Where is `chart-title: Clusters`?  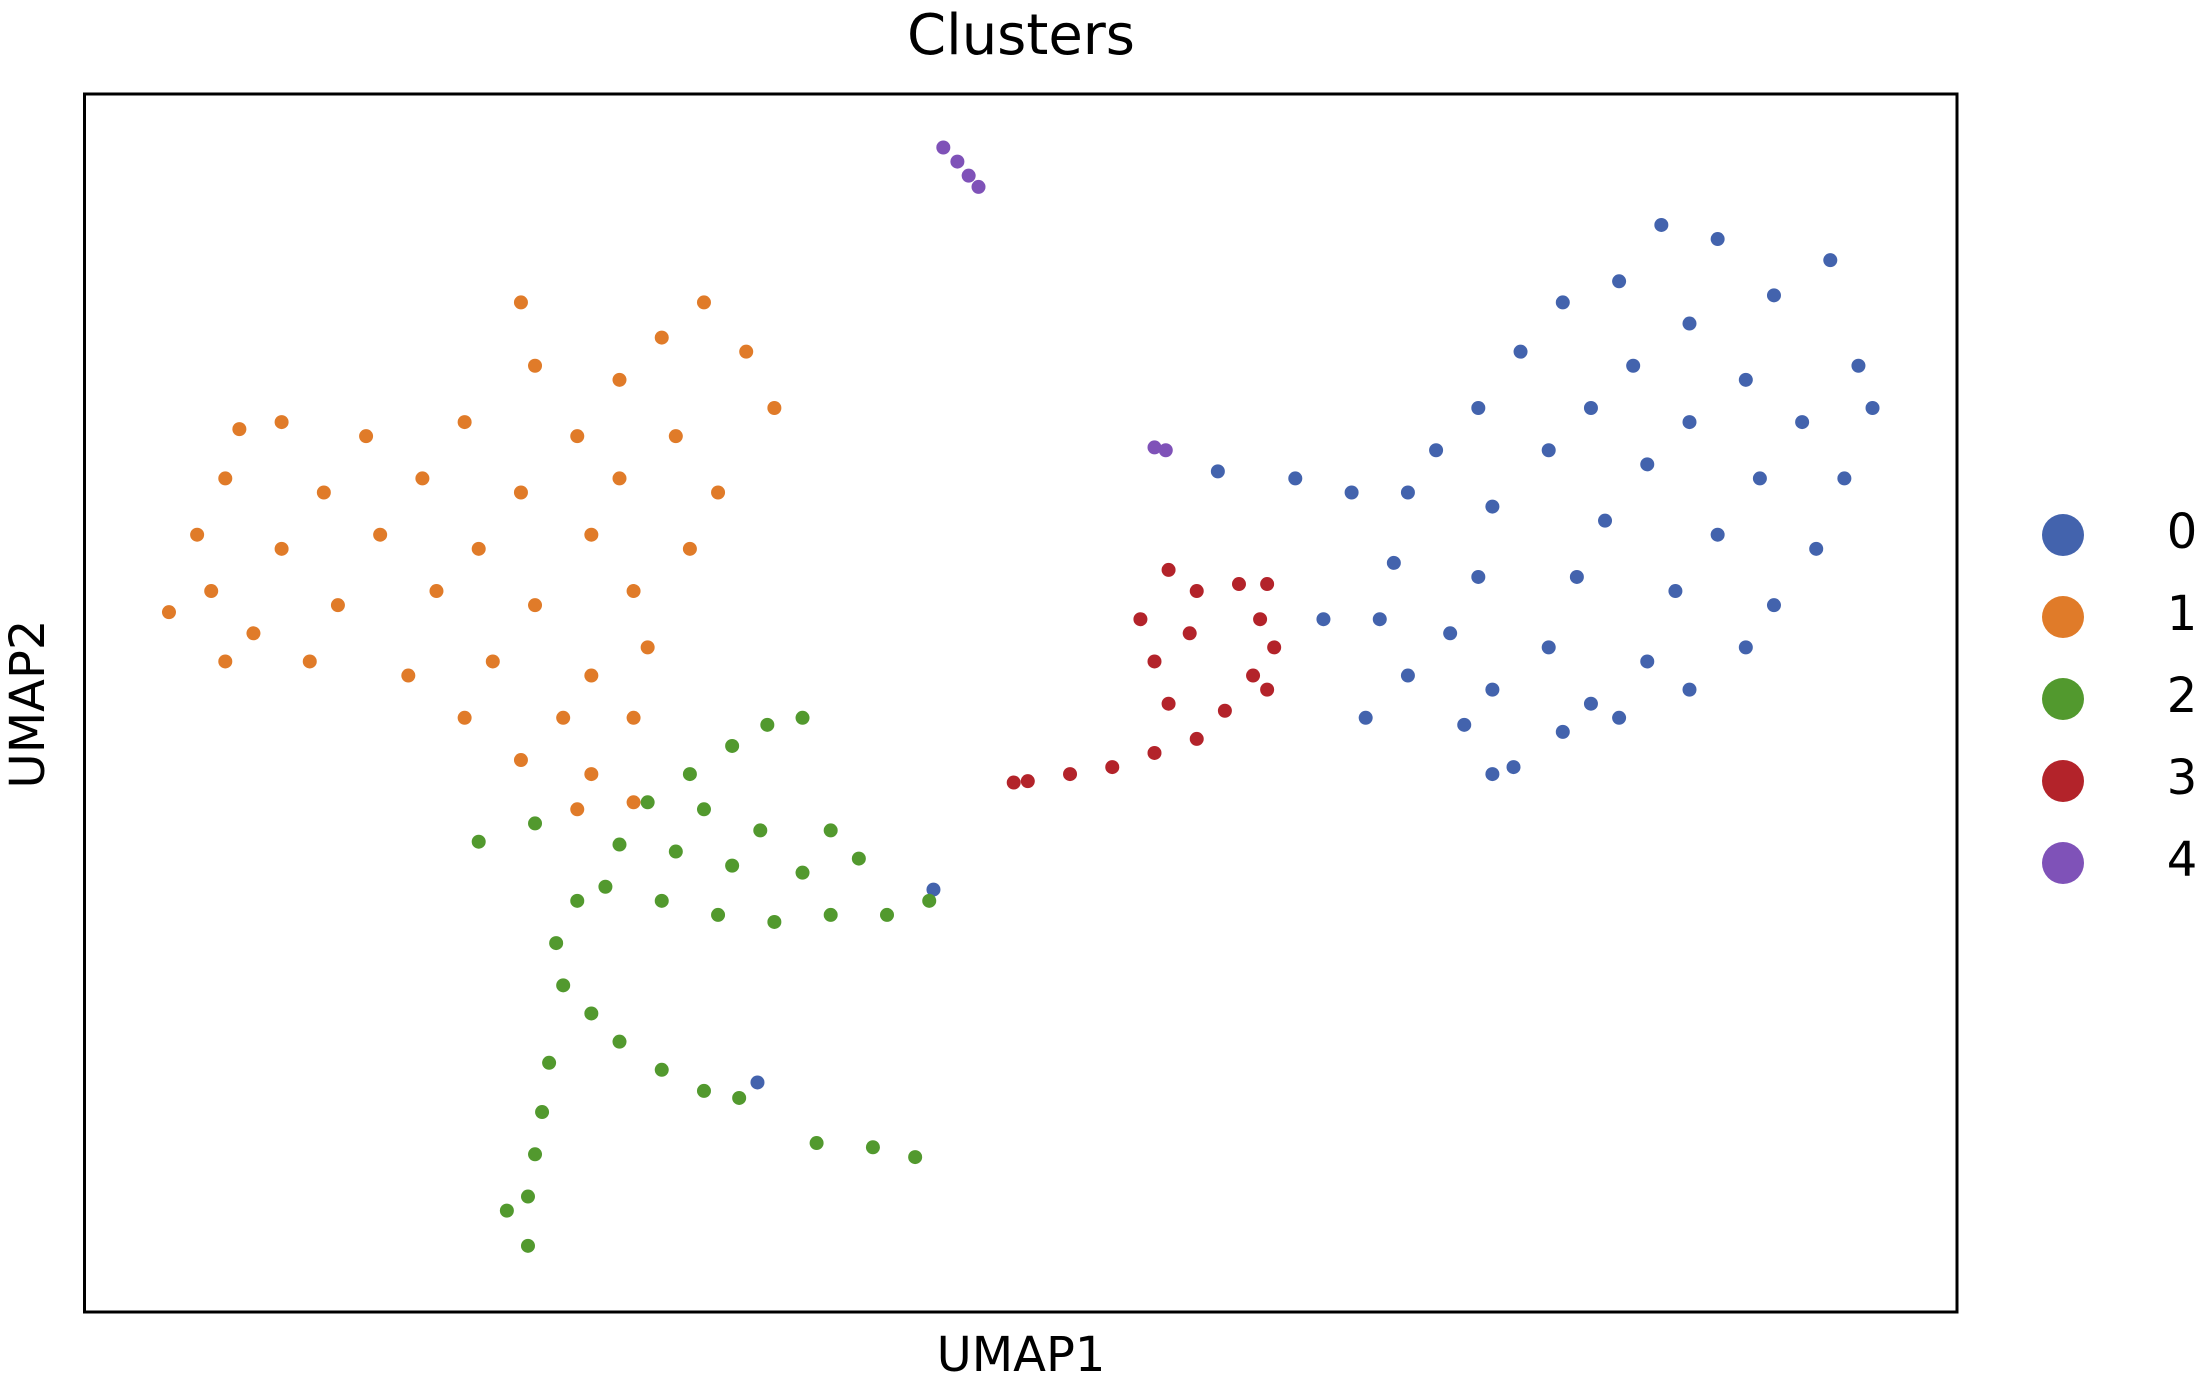 chart-title: Clusters is located at coordinates (1021, 35).